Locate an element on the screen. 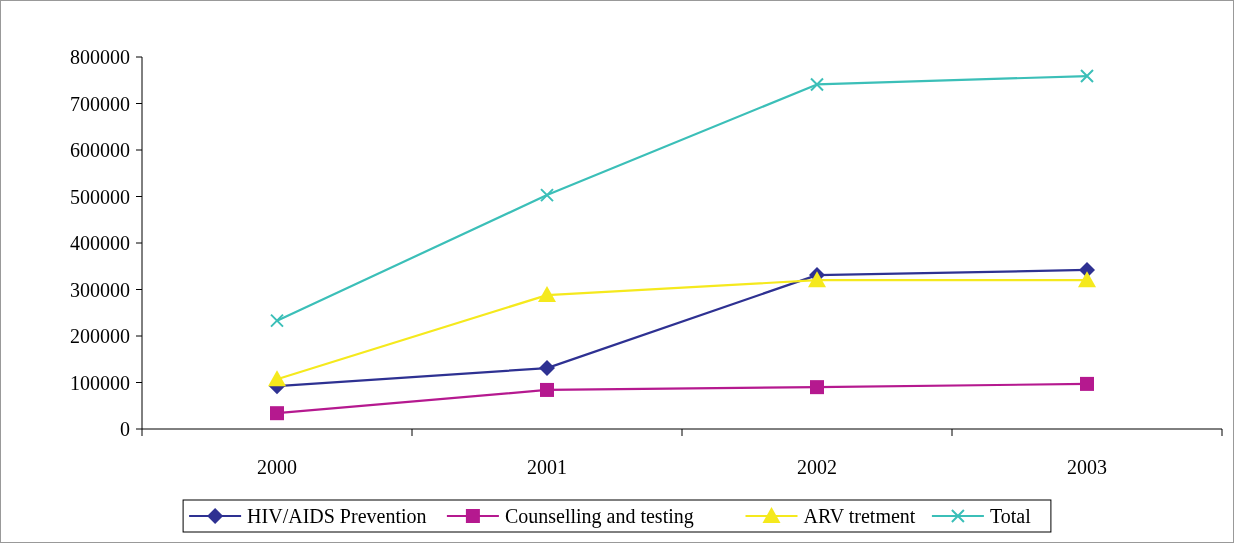 This screenshot has height=543, width=1234. y-tick-label: 300000 is located at coordinates (100, 289).